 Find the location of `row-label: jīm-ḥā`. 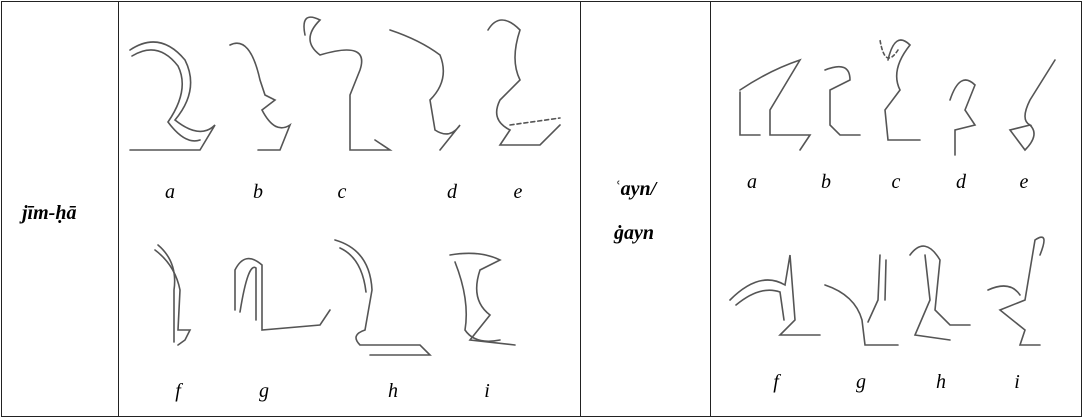

row-label: jīm-ḥā is located at coordinates (49, 213).